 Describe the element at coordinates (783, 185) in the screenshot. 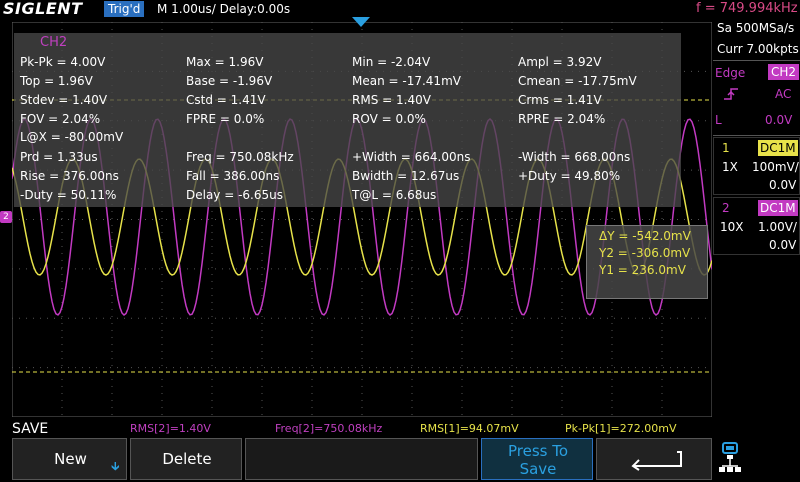

I see `ch1-offset: 0.0V` at that location.